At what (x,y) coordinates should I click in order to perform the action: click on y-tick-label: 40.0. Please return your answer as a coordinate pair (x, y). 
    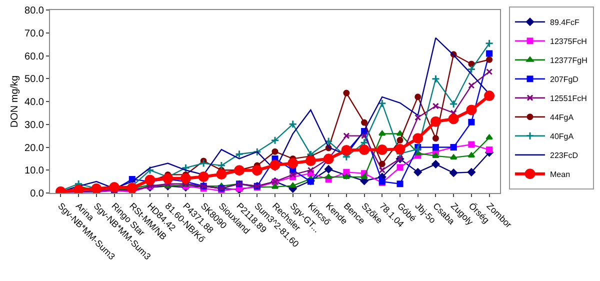
    Looking at the image, I should click on (34, 102).